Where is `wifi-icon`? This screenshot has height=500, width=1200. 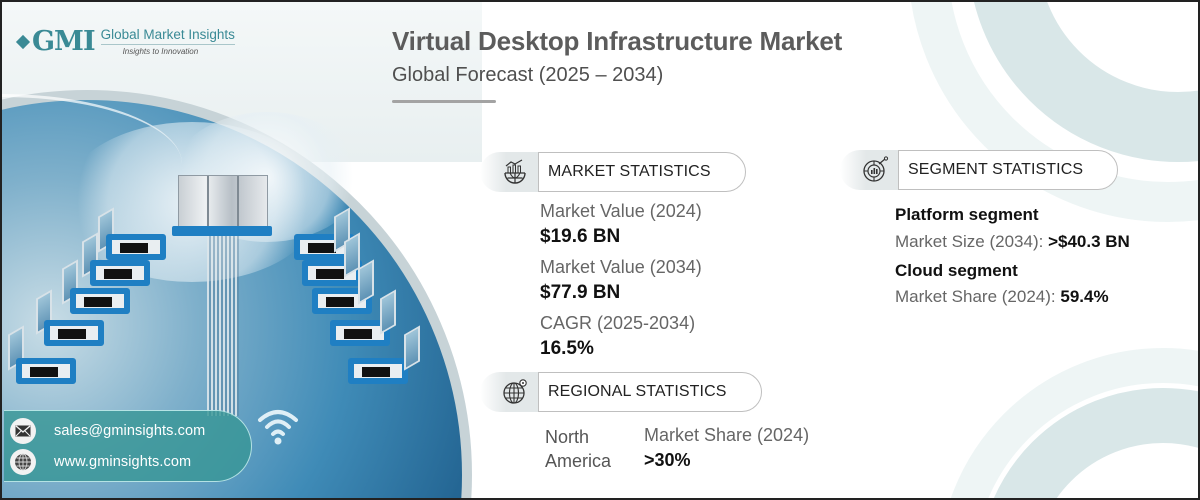 wifi-icon is located at coordinates (278, 427).